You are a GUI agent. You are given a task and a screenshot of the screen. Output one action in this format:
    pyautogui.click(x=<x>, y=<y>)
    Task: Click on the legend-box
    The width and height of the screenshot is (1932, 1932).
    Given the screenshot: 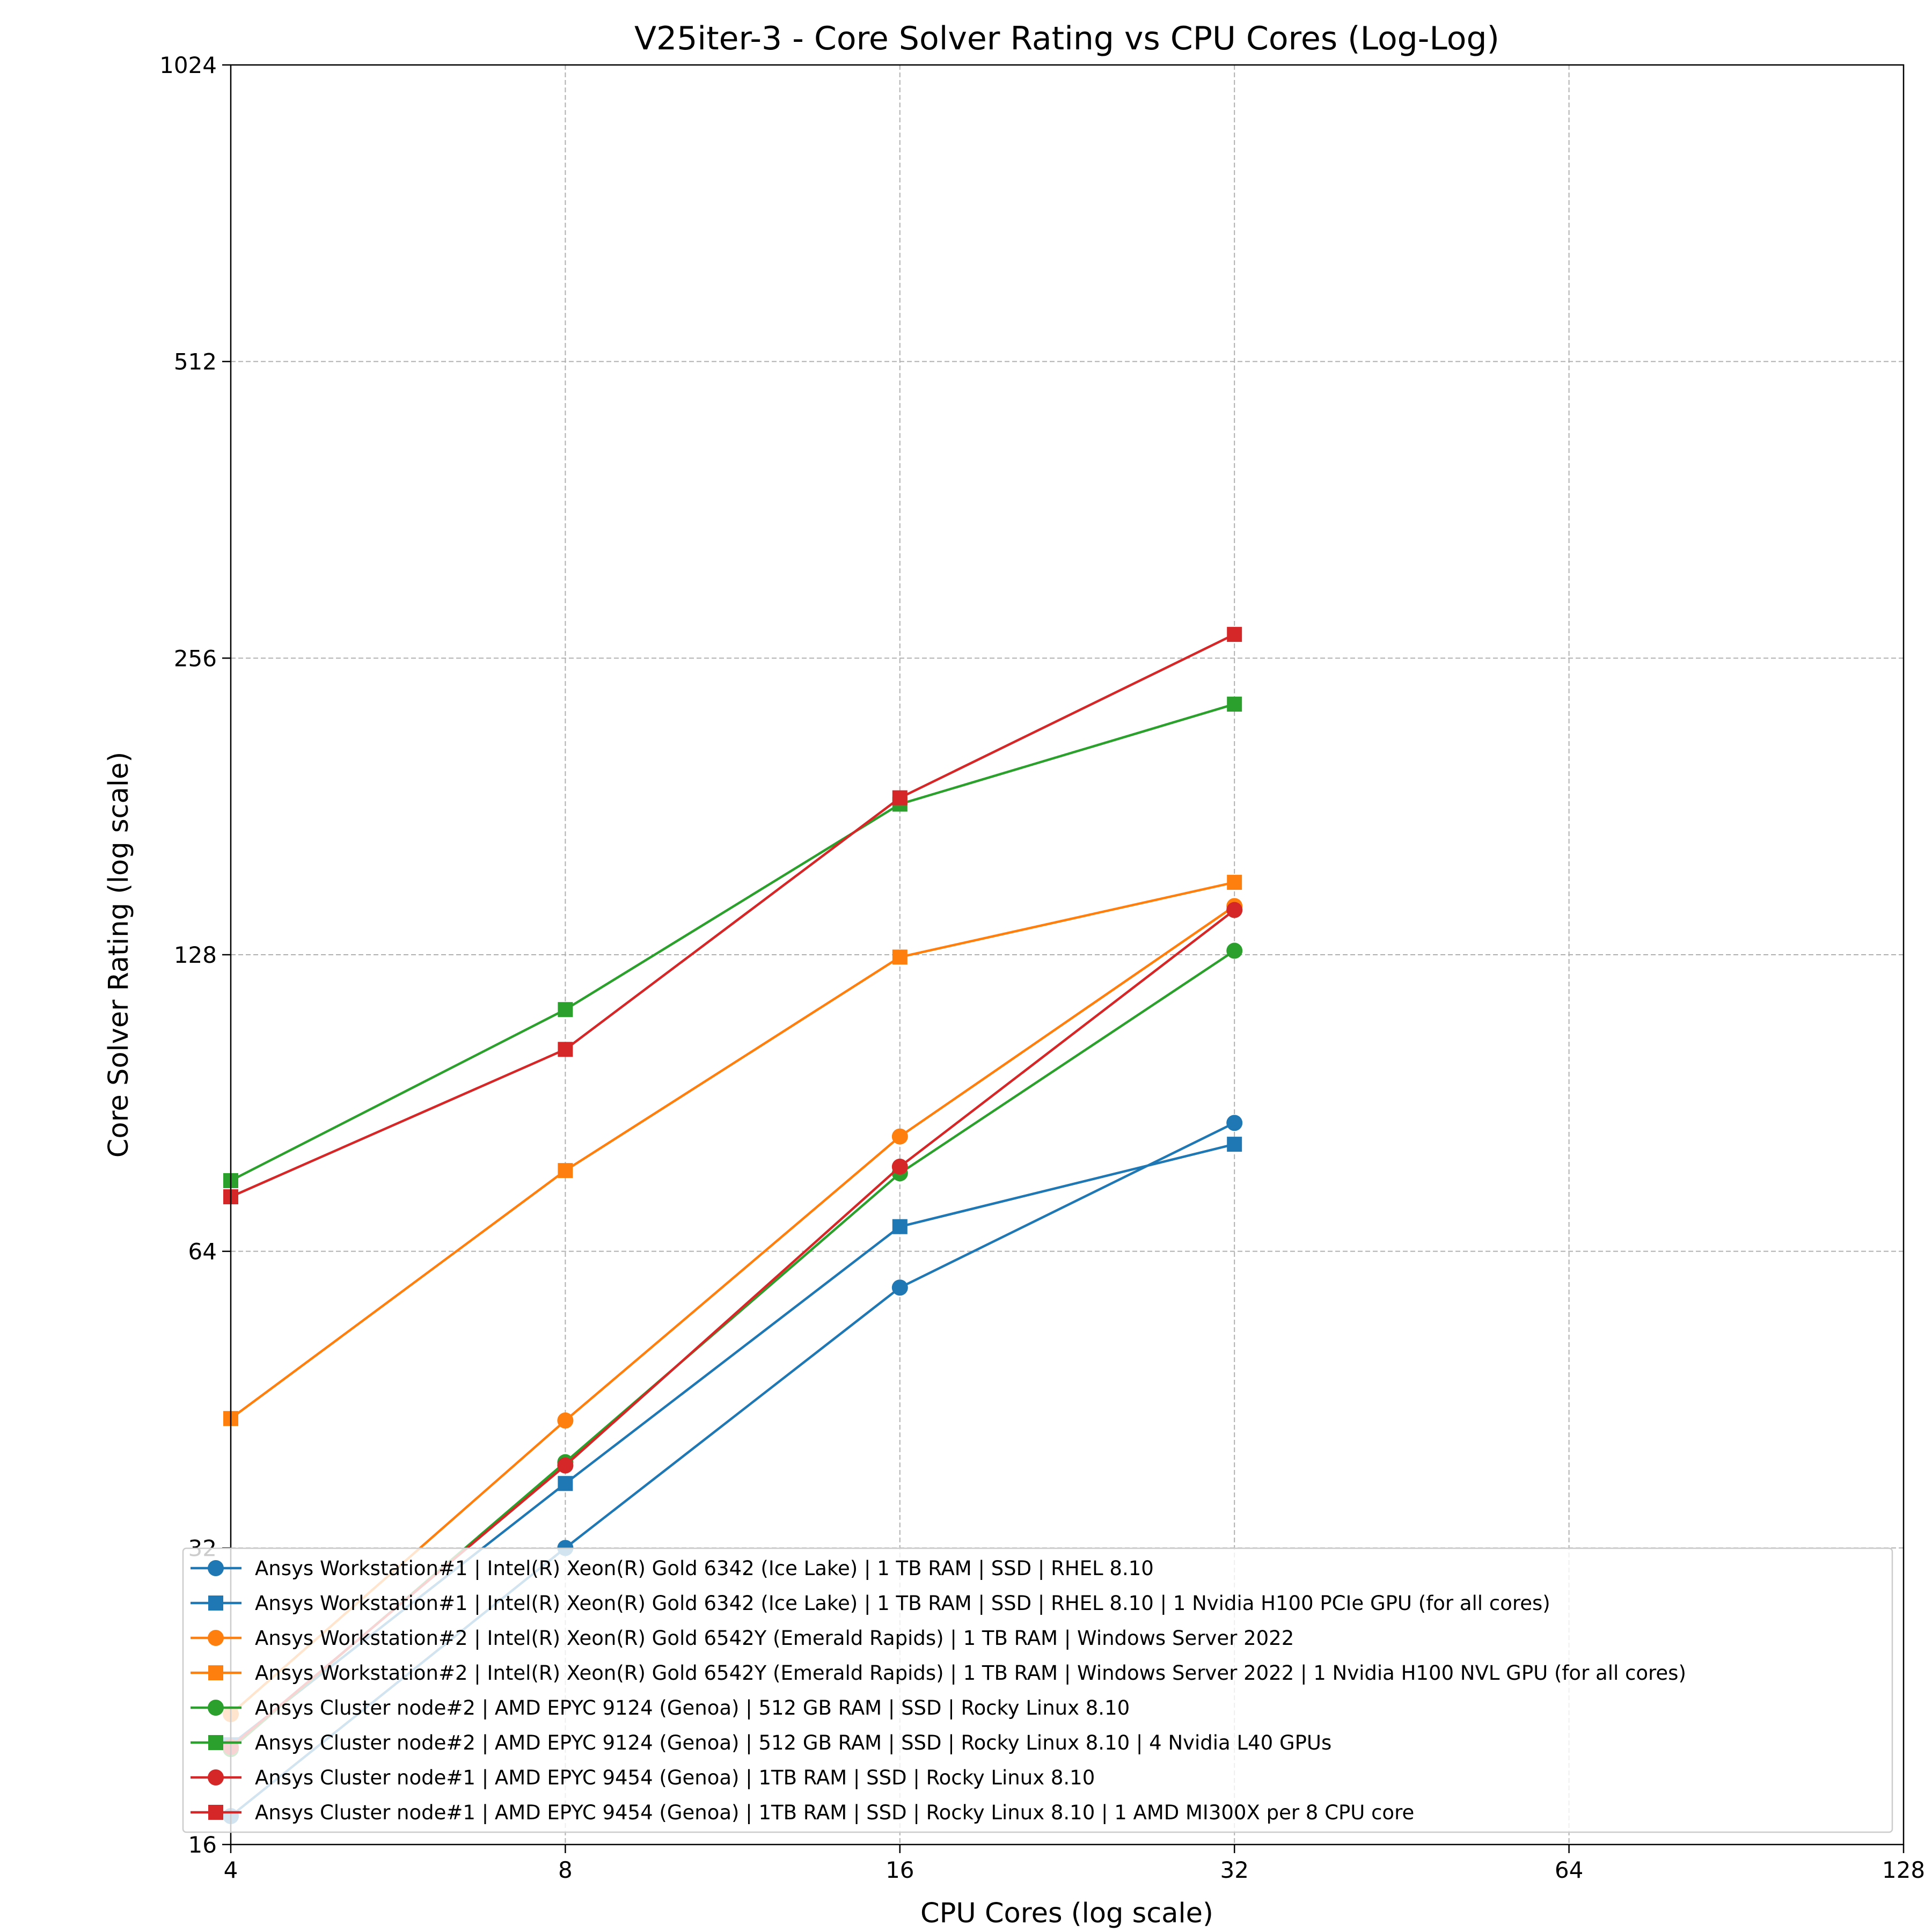 What is the action you would take?
    pyautogui.click(x=1037, y=1690)
    